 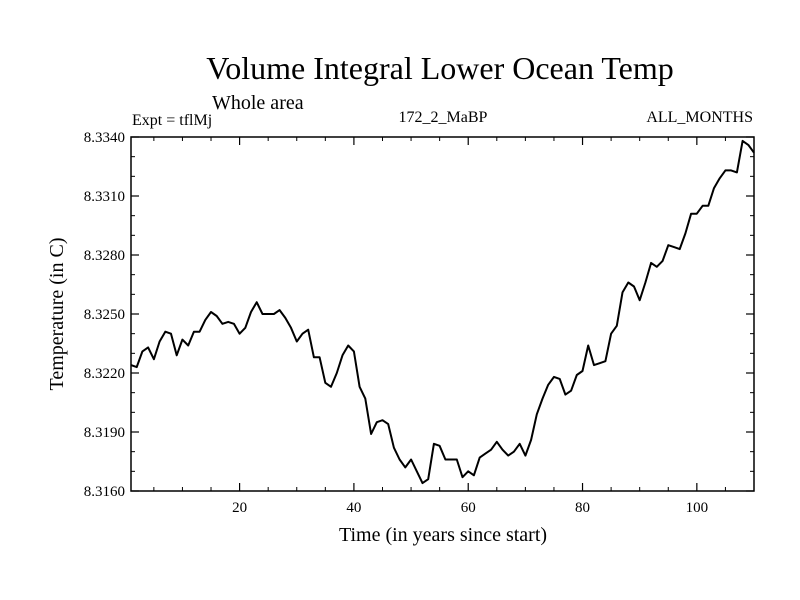 I want to click on experiment-label: Expt = tflMj, so click(x=172, y=120).